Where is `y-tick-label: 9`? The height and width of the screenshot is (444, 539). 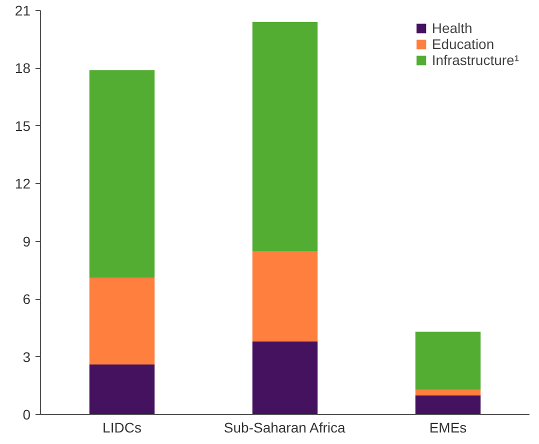 y-tick-label: 9 is located at coordinates (26, 241).